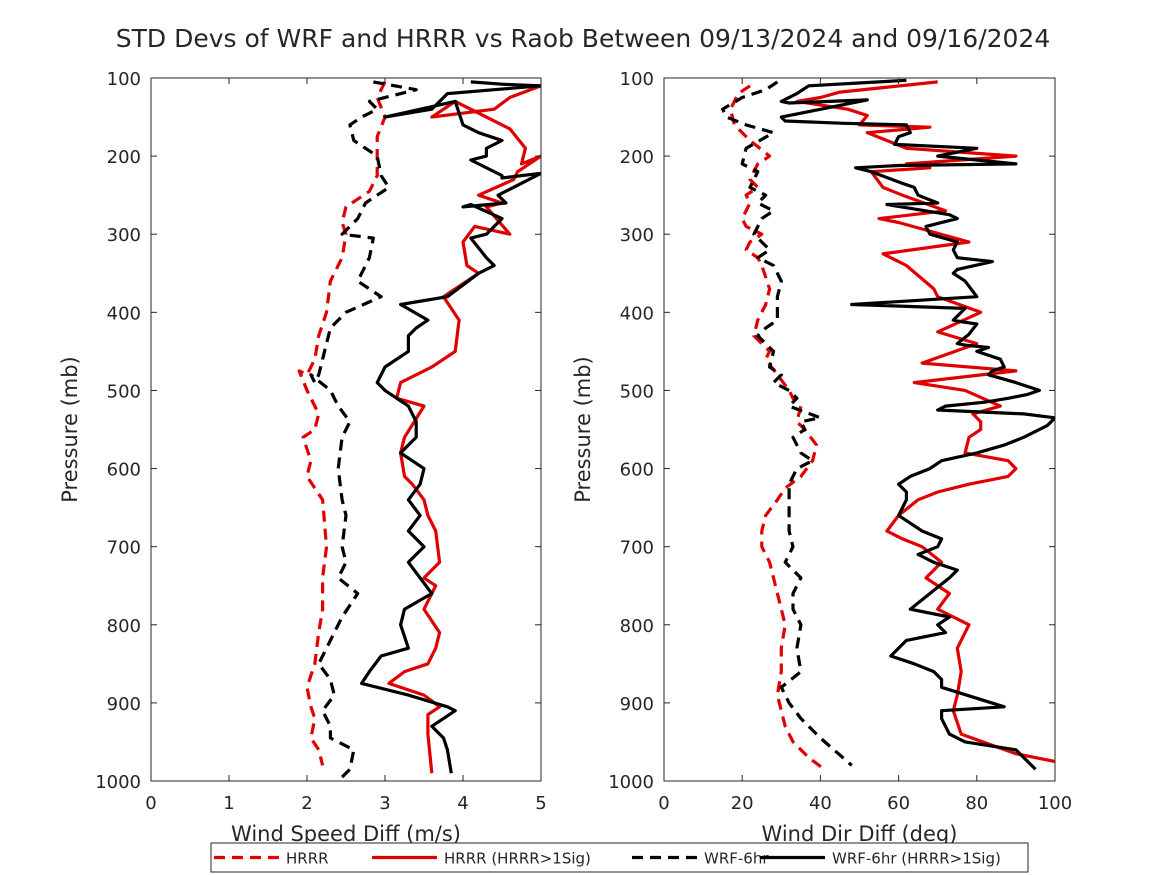 Image resolution: width=1167 pixels, height=875 pixels. Describe the element at coordinates (124, 626) in the screenshot. I see `speed-ytick-label-7: 800` at that location.